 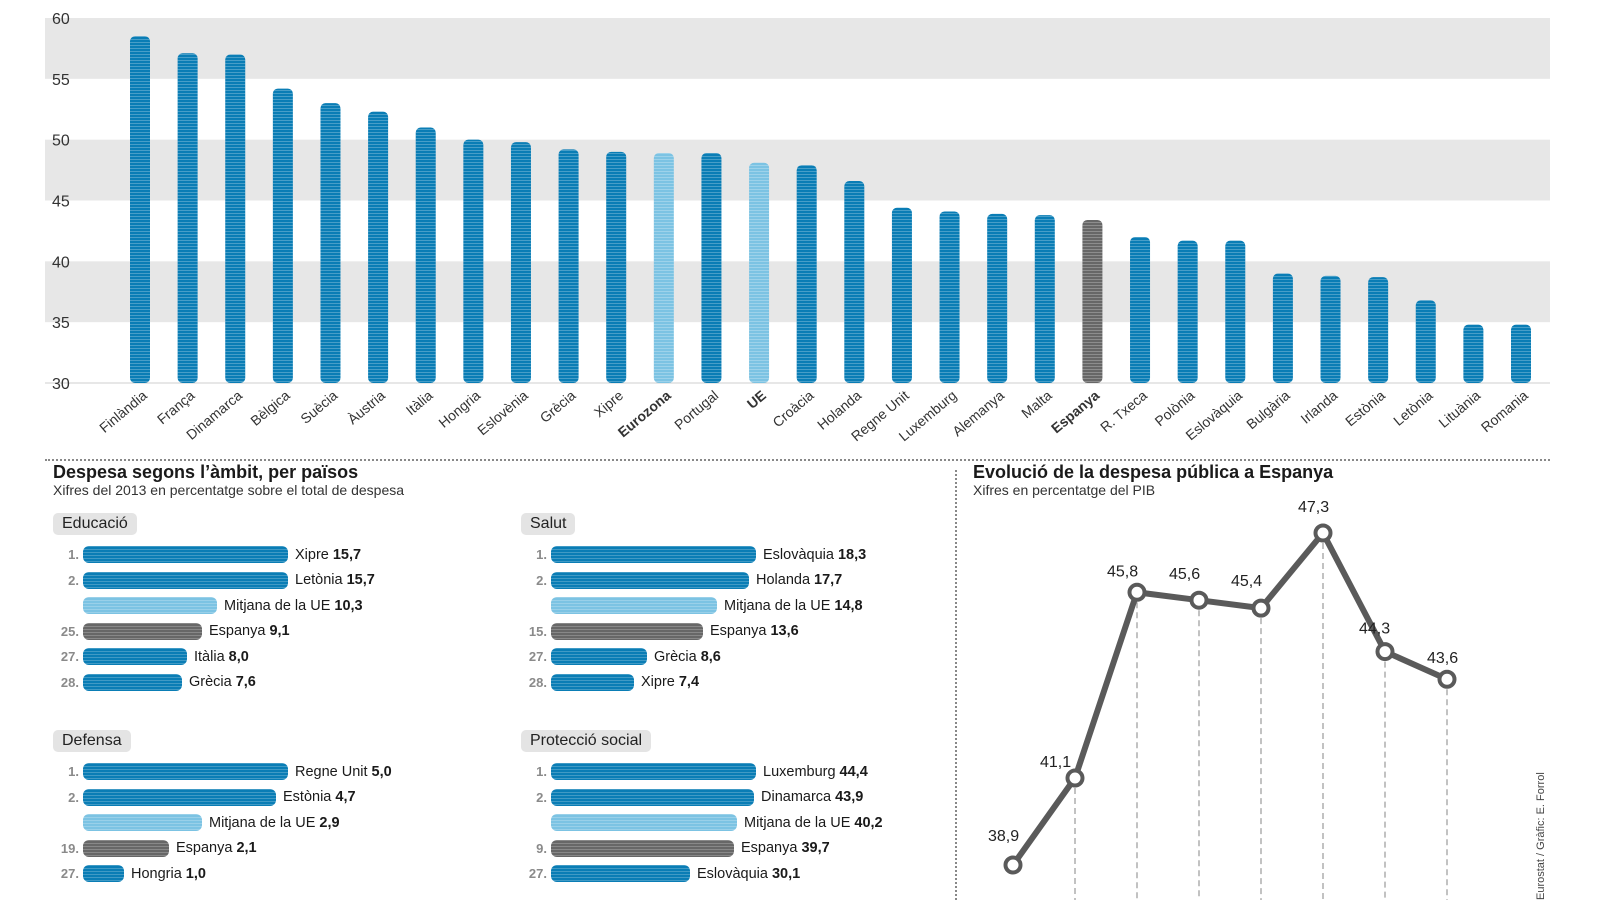 What do you see at coordinates (366, 407) in the screenshot?
I see `x-tick-label: Àustria` at bounding box center [366, 407].